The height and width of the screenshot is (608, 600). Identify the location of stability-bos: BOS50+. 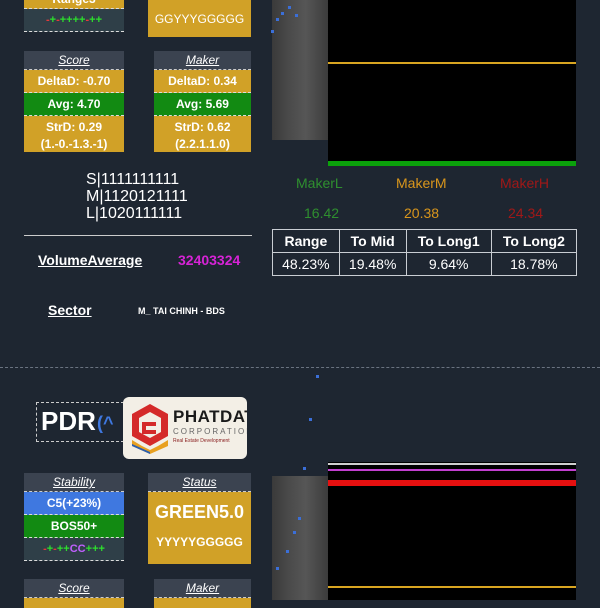
(74, 526).